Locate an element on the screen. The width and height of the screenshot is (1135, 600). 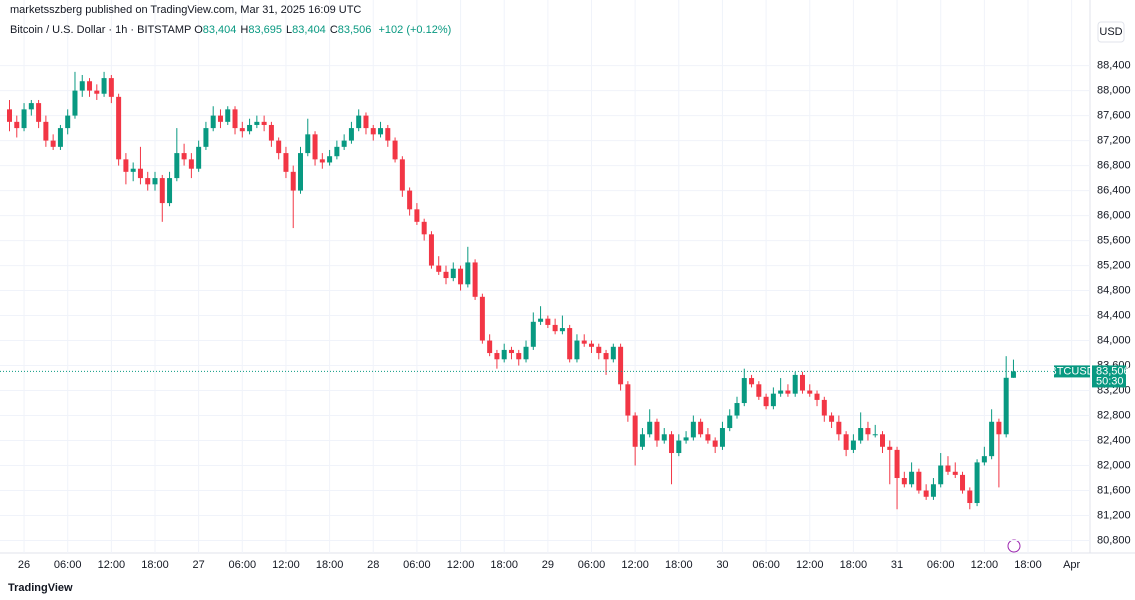
change: +102 (+0.12%) is located at coordinates (415, 30).